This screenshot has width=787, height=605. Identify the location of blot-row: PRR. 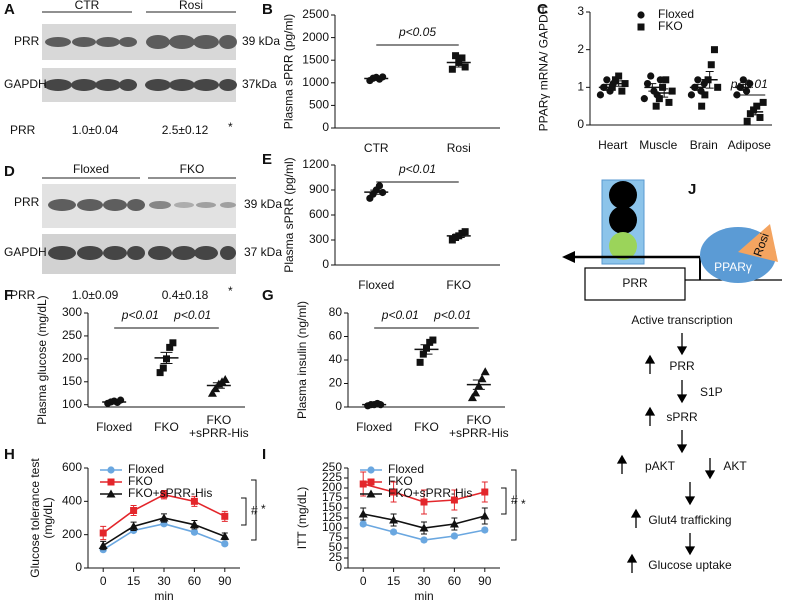
(27, 41).